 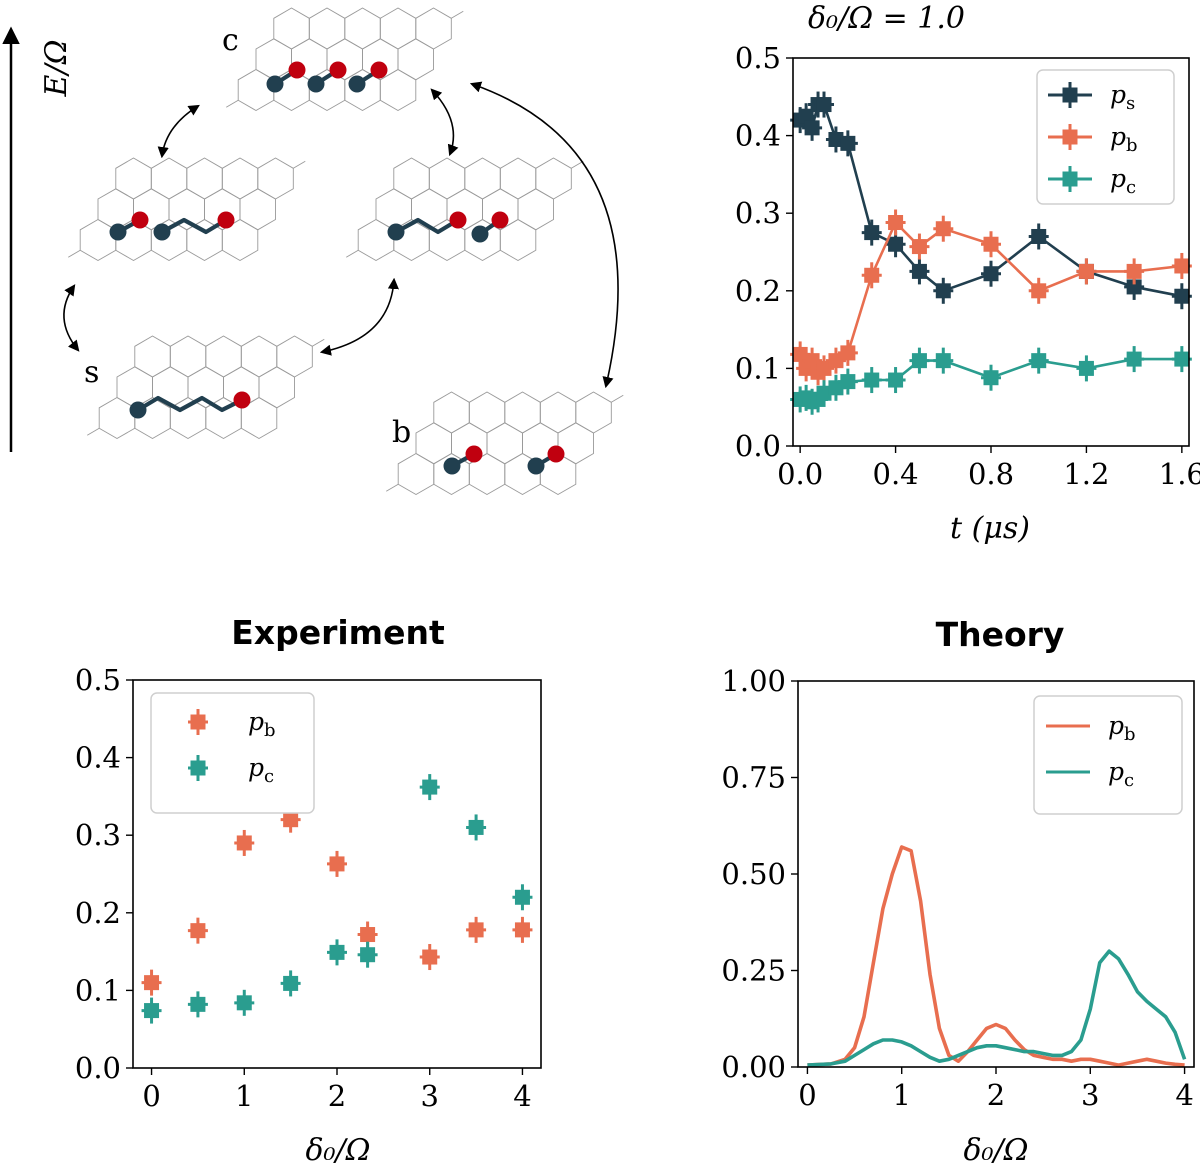 I want to click on y-tick-label: 0.1, so click(x=758, y=368).